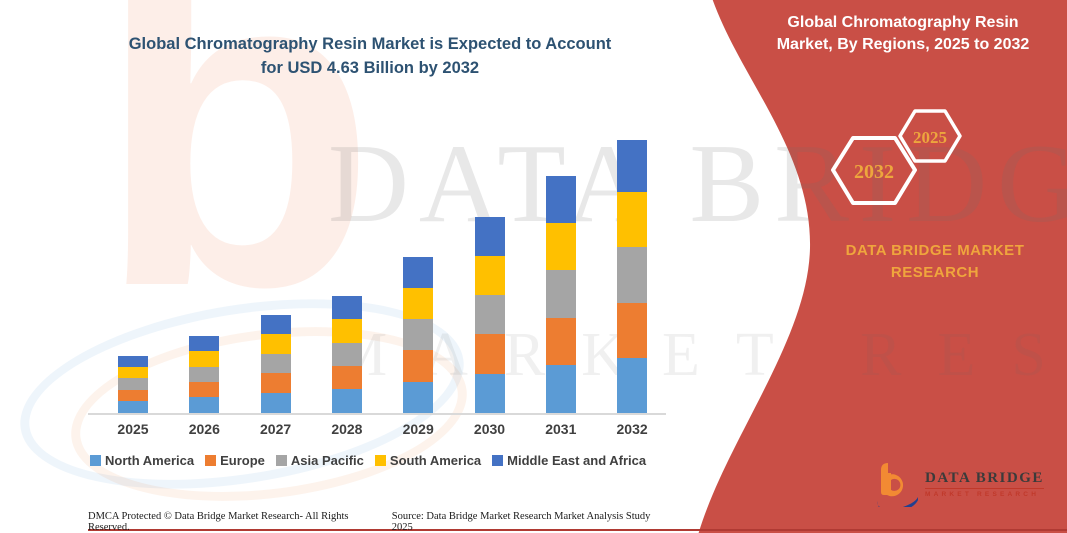 This screenshot has width=1067, height=533. I want to click on side-panel-title-line1: Global Chromatography Resin, so click(903, 22).